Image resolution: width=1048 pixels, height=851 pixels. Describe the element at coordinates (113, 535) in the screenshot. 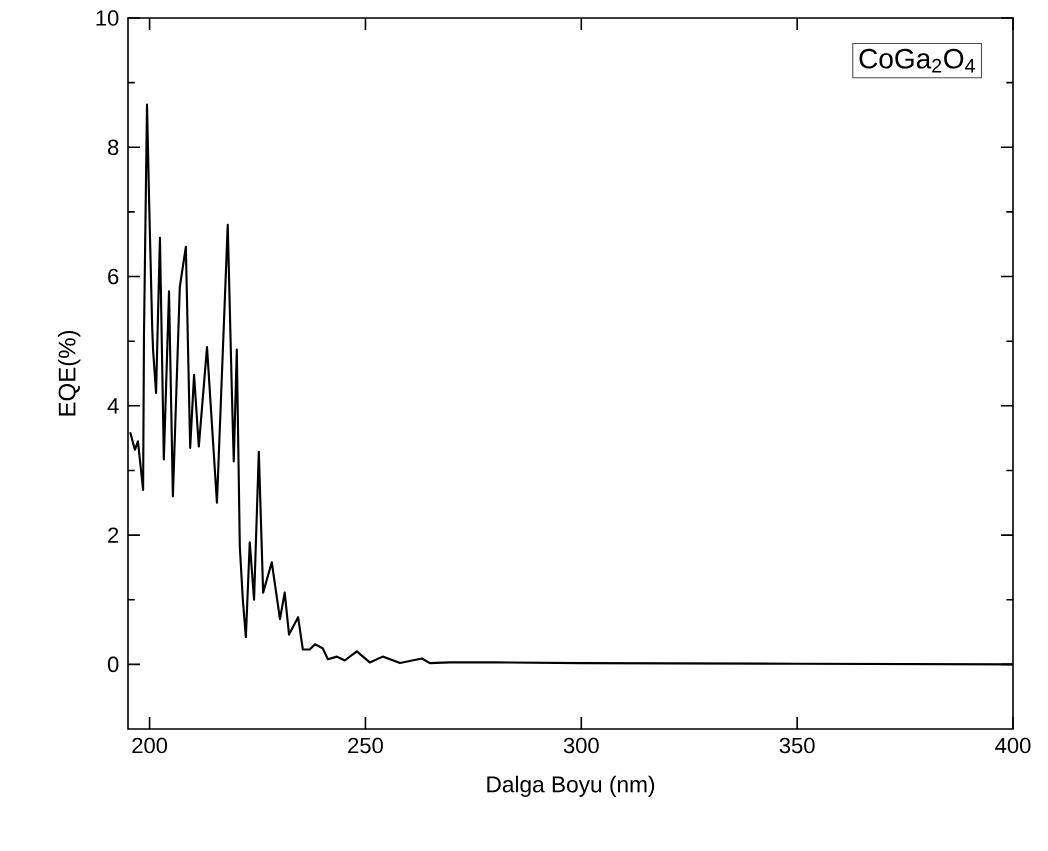

I see `y-tick-label: 2` at that location.